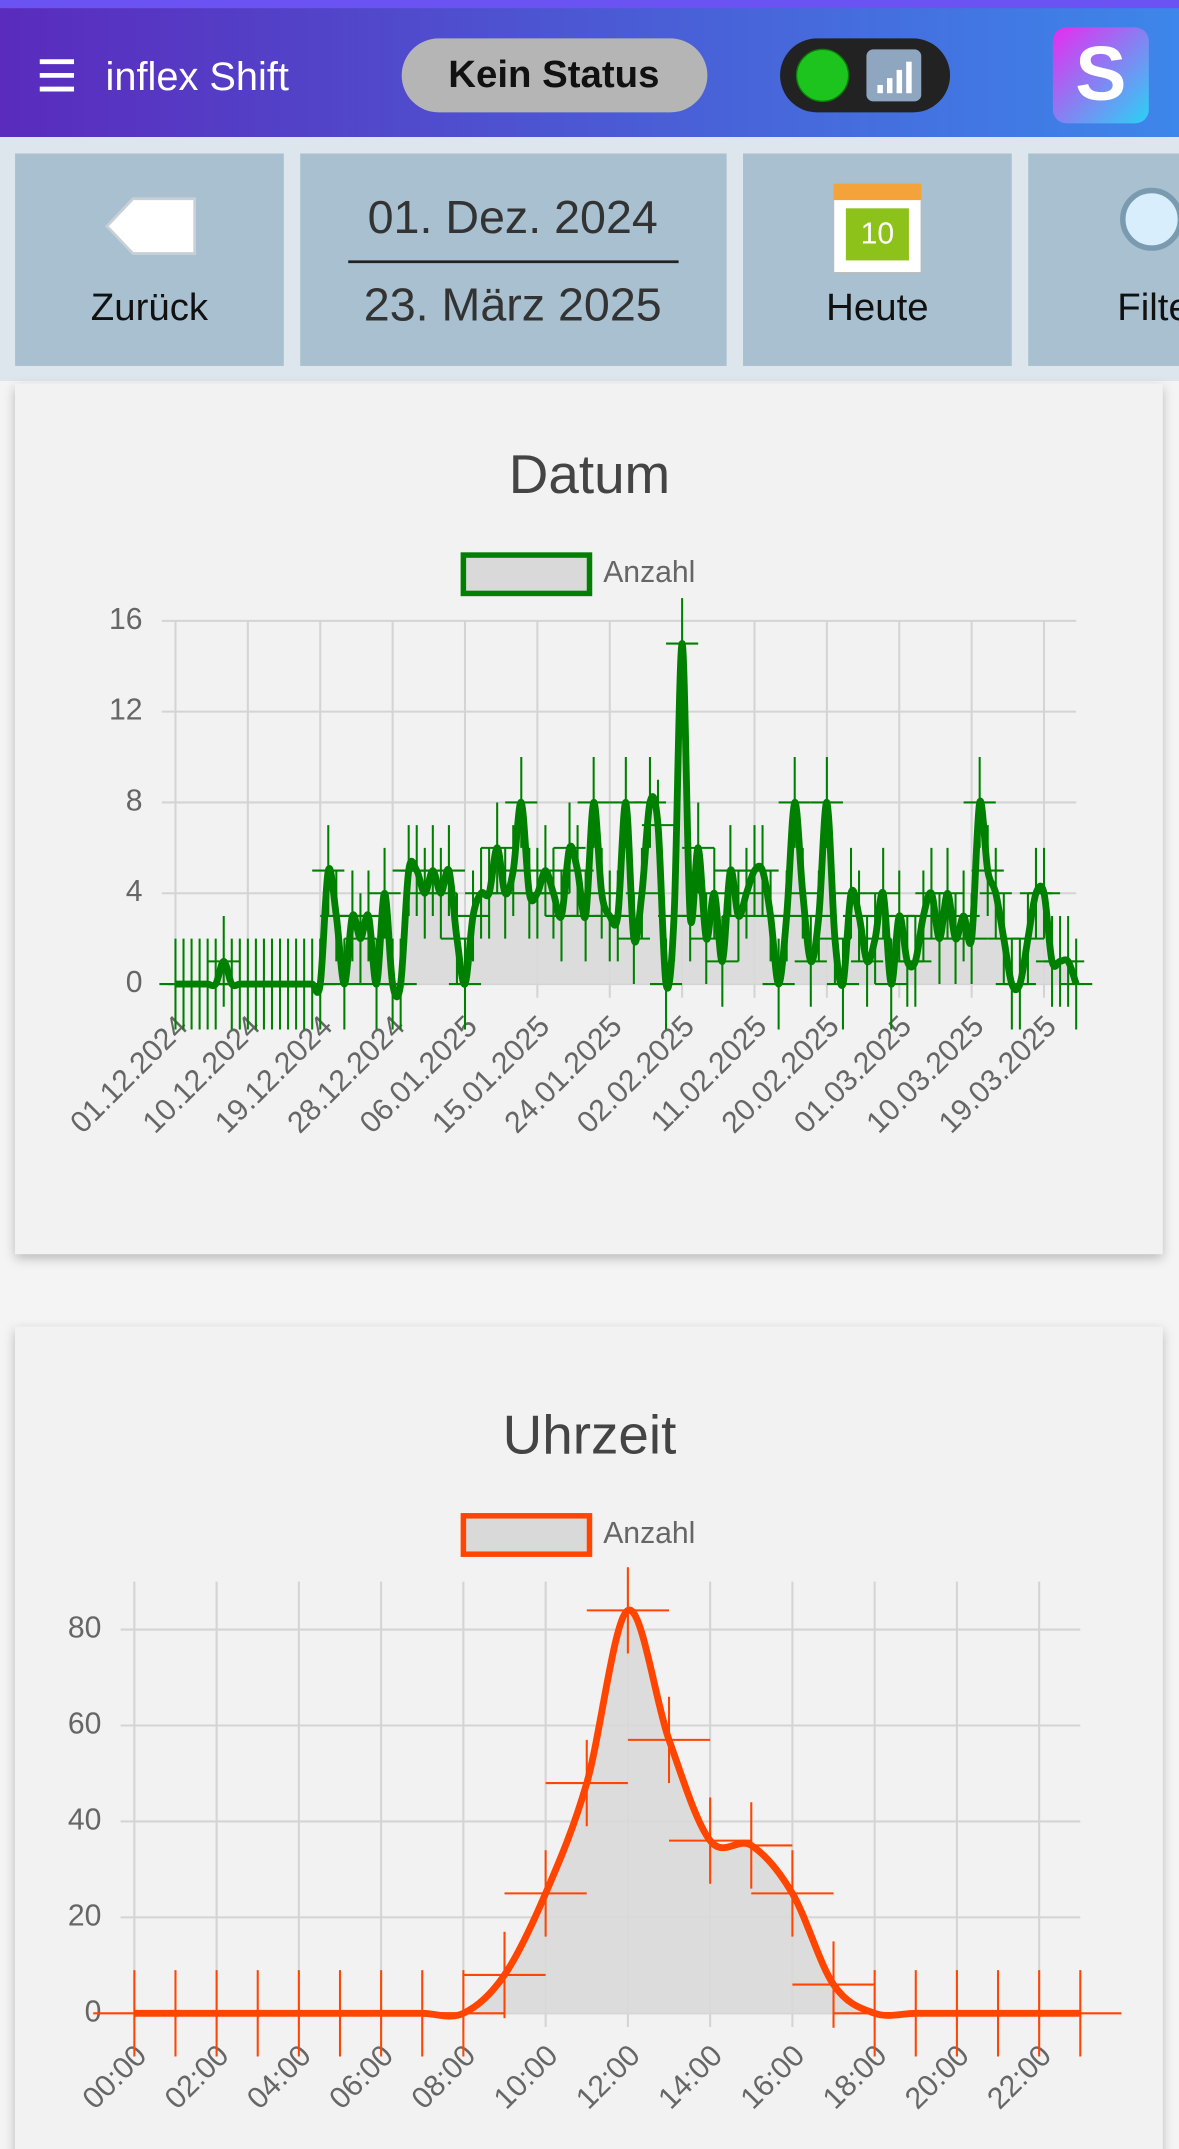 The width and height of the screenshot is (1179, 2149). What do you see at coordinates (513, 217) in the screenshot?
I see `date-from: 01. Dez. 2024` at bounding box center [513, 217].